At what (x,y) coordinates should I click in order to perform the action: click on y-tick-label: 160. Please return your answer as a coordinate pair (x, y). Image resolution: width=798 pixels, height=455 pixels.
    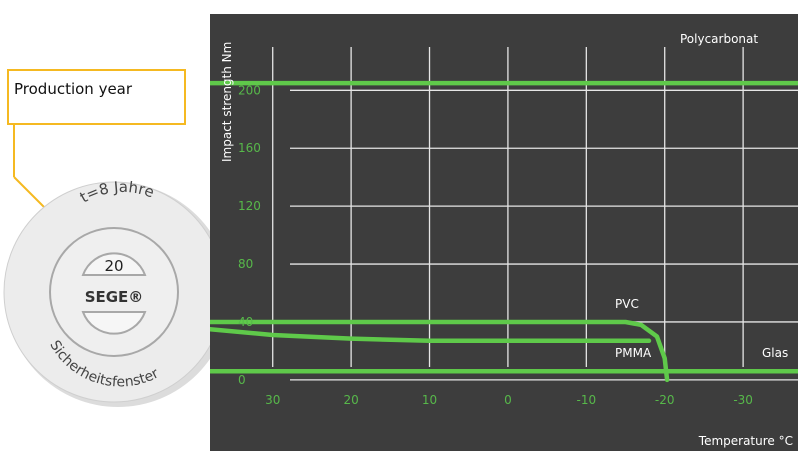
    Looking at the image, I should click on (249, 148).